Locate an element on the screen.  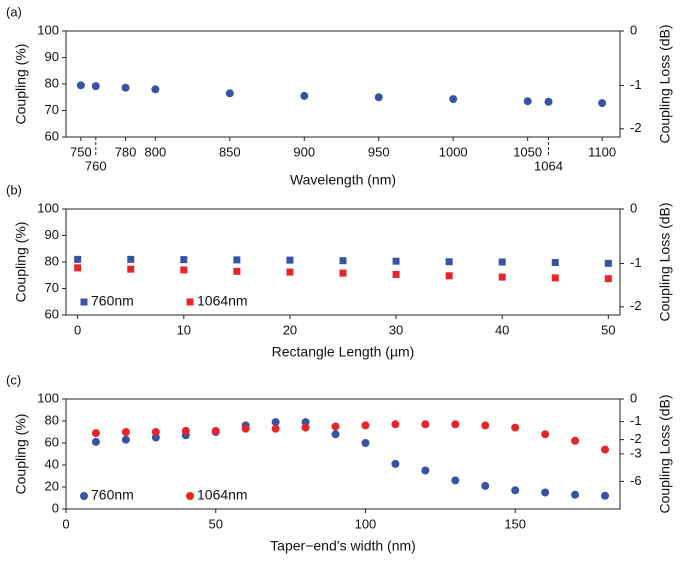
x-tick-label: 850 is located at coordinates (230, 151).